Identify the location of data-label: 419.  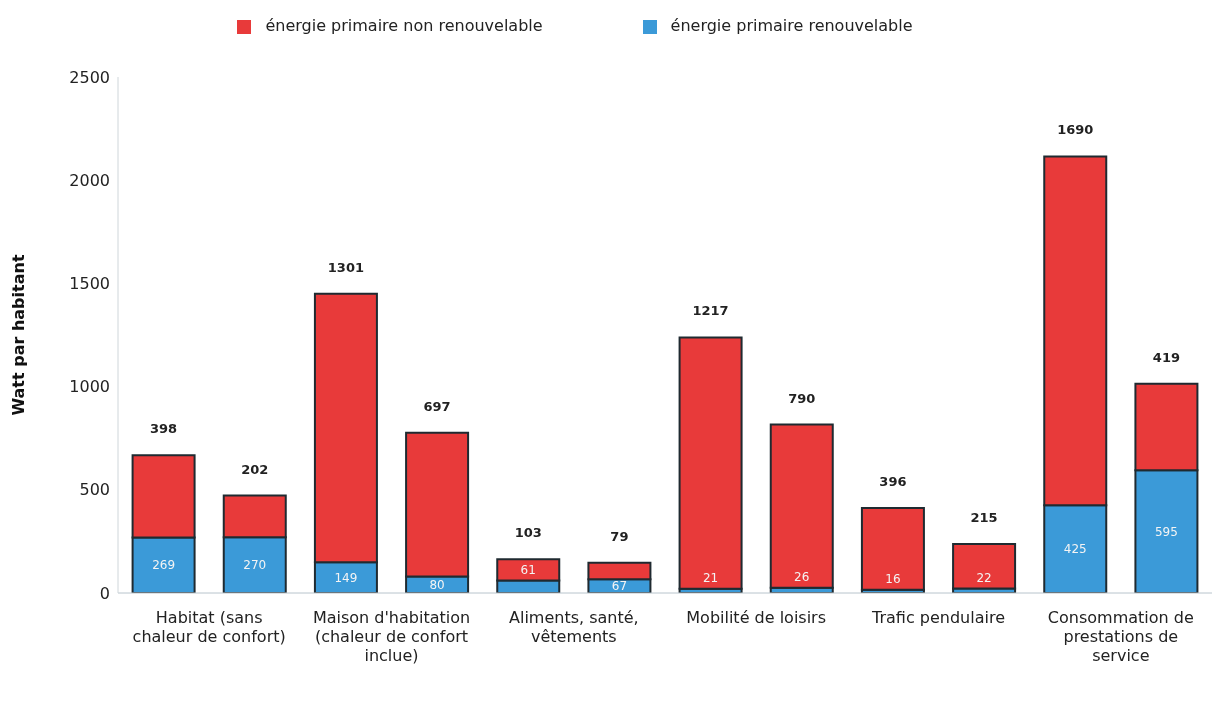
(1166, 357).